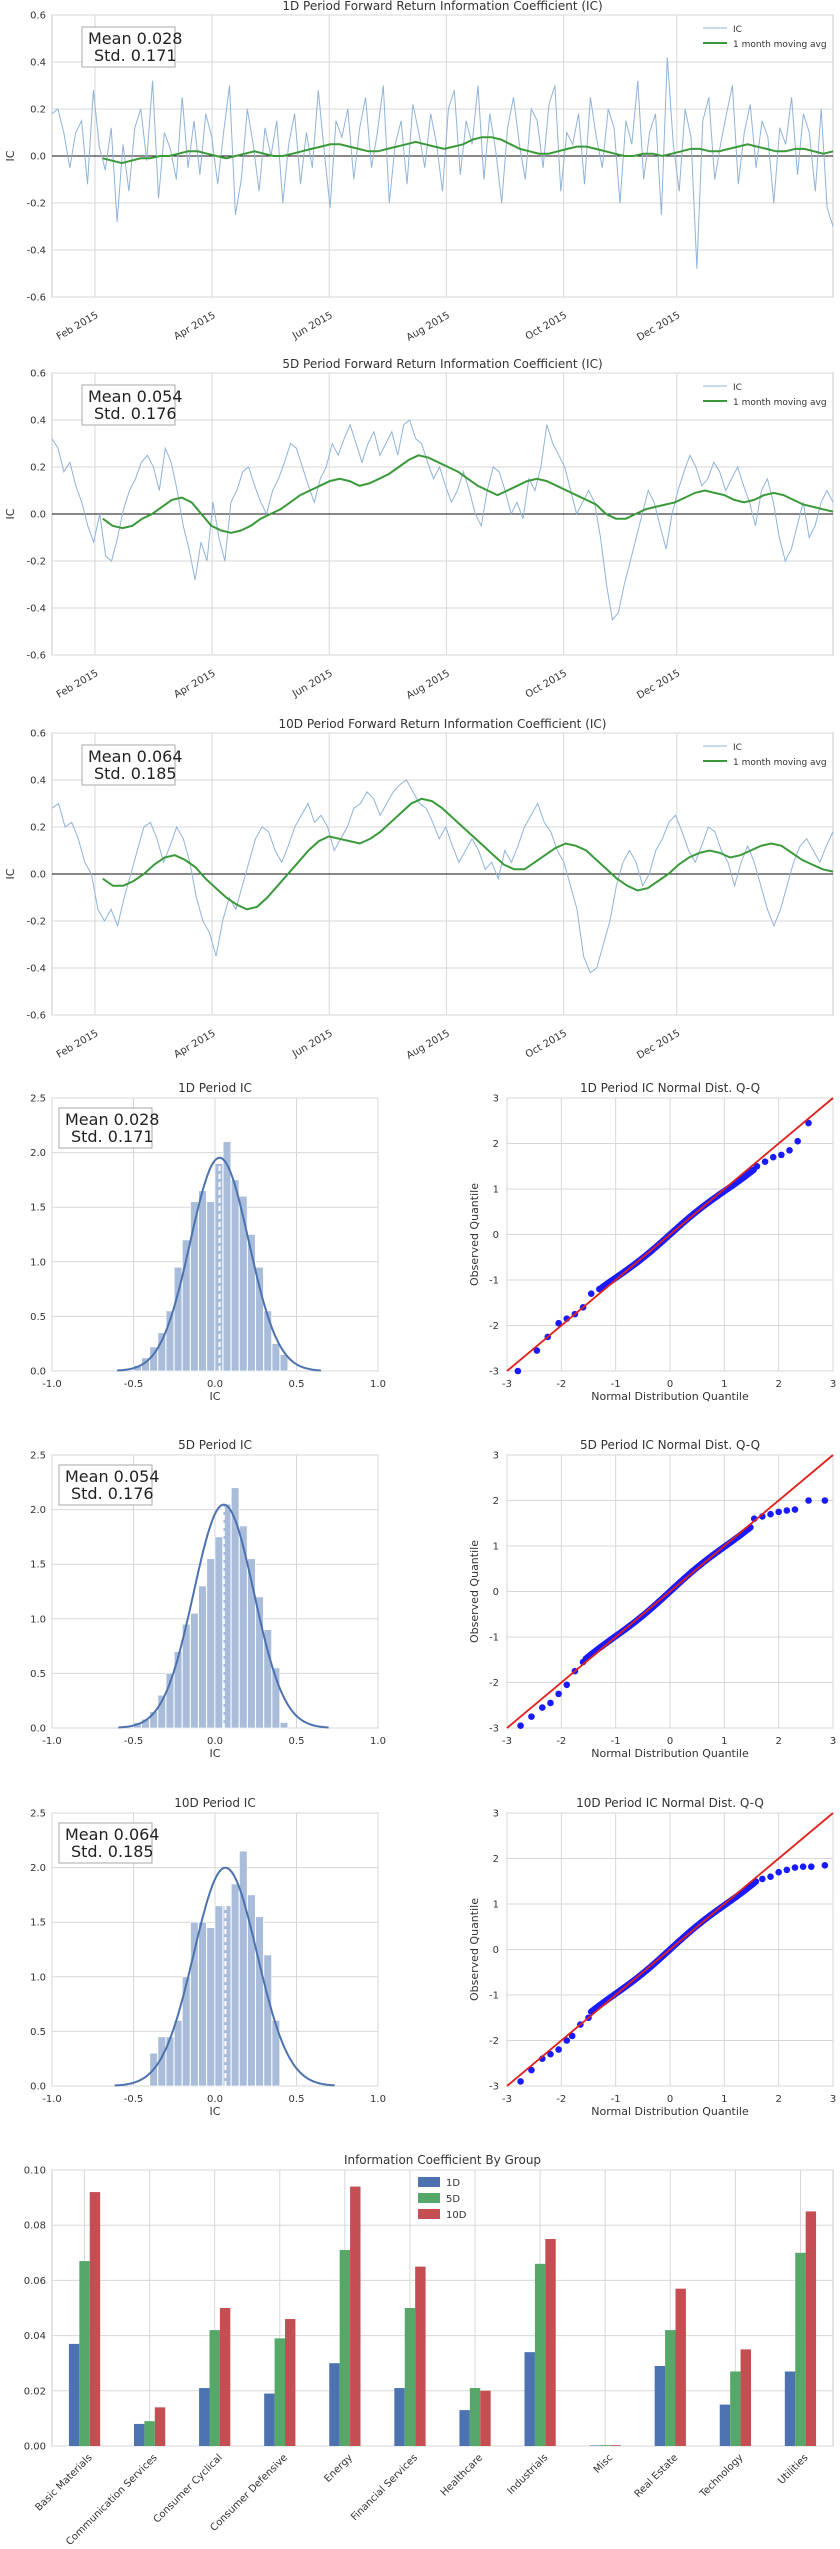 This screenshot has width=840, height=2549. What do you see at coordinates (38, 1510) in the screenshot?
I see `y-tick-label: 2.0` at bounding box center [38, 1510].